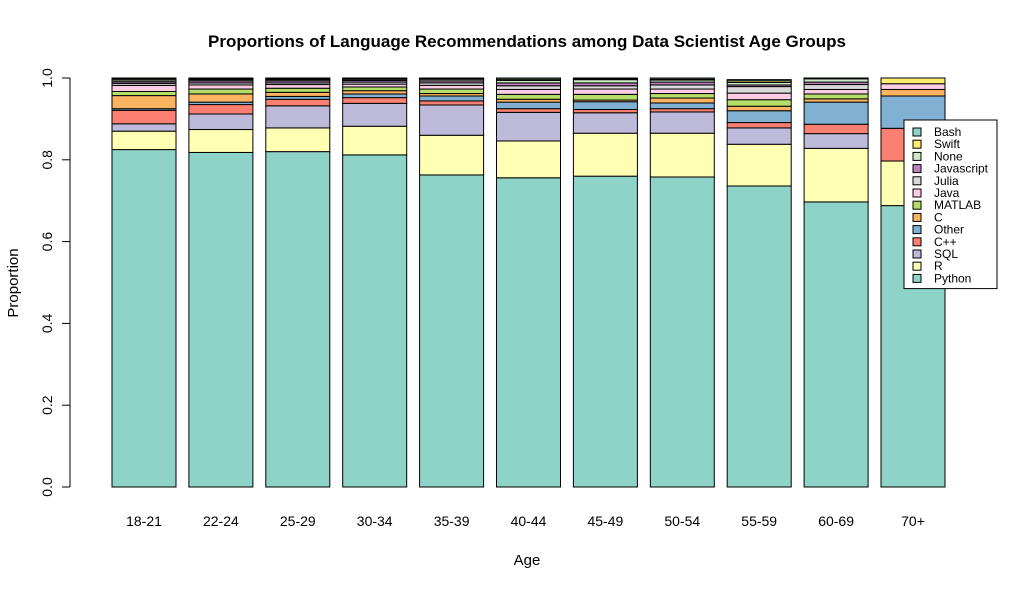  What do you see at coordinates (957, 205) in the screenshot?
I see `legend-label: MATLAB` at bounding box center [957, 205].